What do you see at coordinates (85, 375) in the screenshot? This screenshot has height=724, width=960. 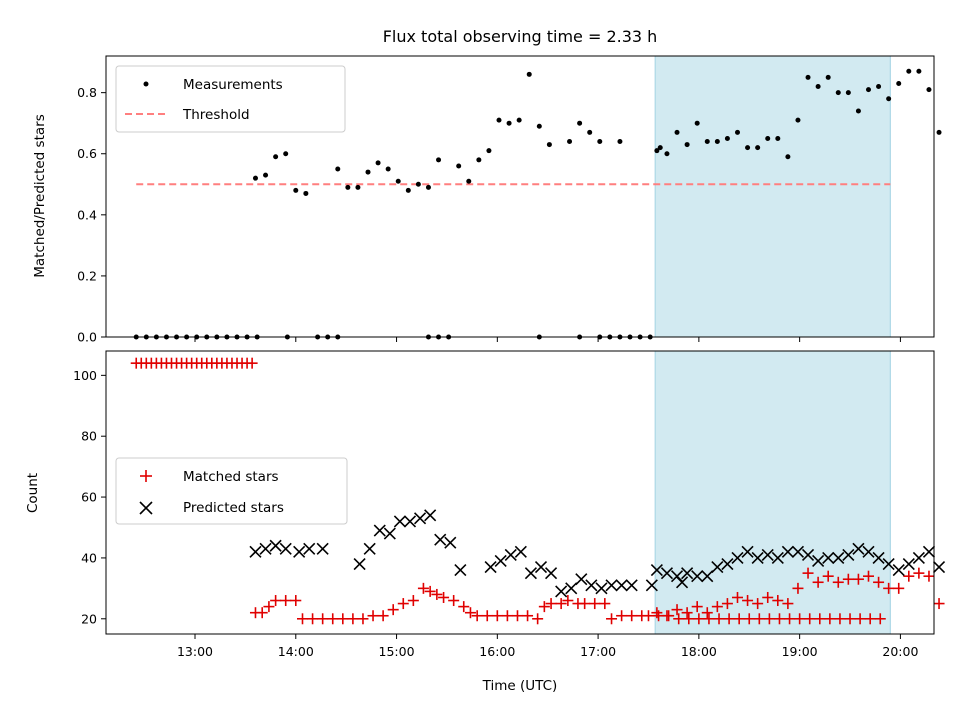 I see `y-tick-label: 100` at bounding box center [85, 375].